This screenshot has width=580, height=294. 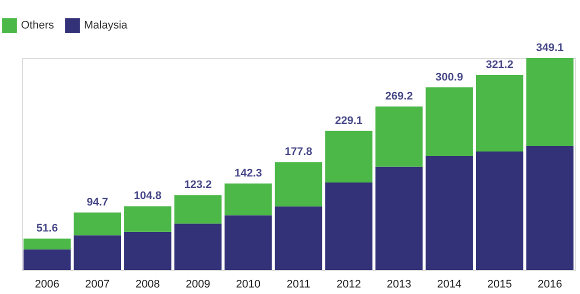 I want to click on annotation: 321.2, so click(x=500, y=64).